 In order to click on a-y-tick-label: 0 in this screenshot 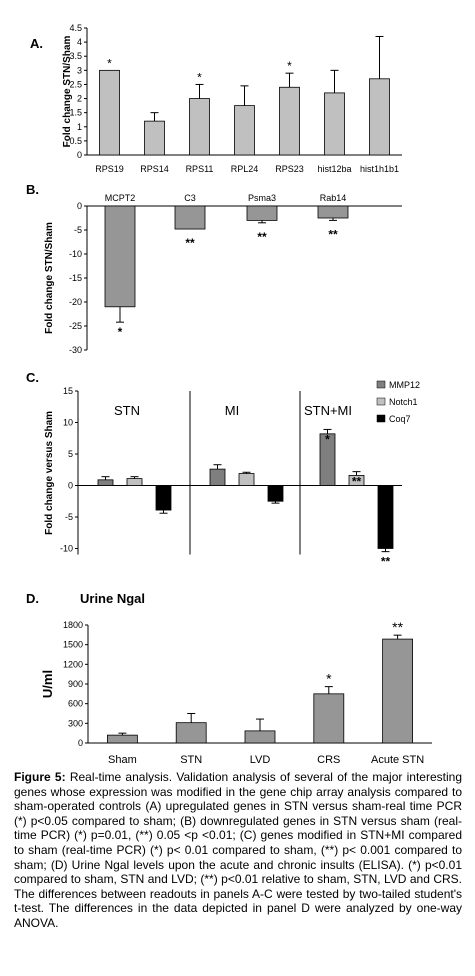, I will do `click(79, 155)`.